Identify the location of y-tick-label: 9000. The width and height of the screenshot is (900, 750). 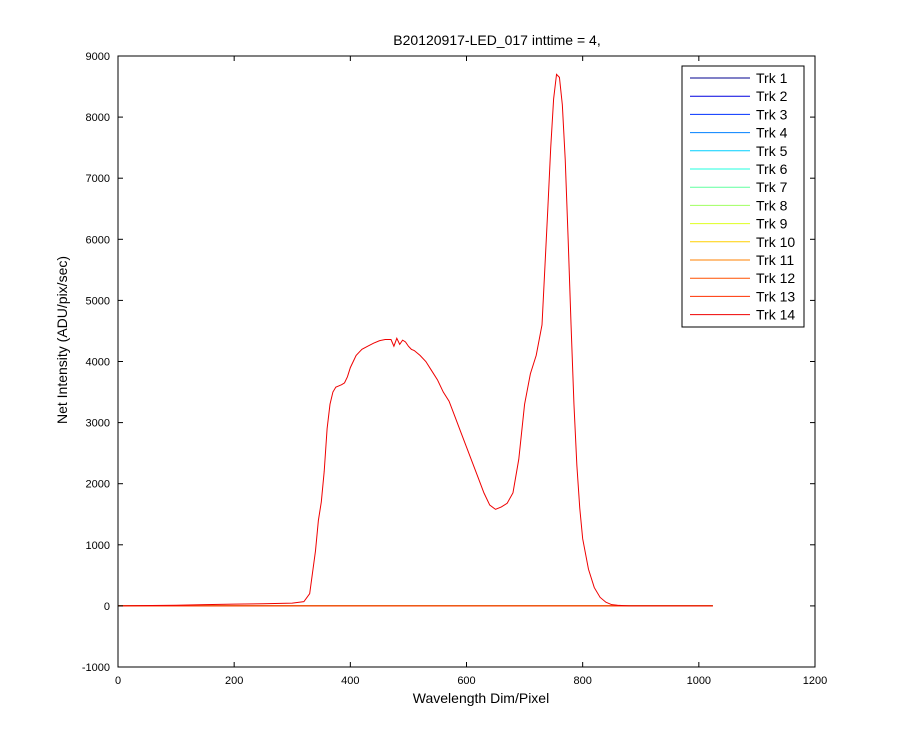
(98, 57).